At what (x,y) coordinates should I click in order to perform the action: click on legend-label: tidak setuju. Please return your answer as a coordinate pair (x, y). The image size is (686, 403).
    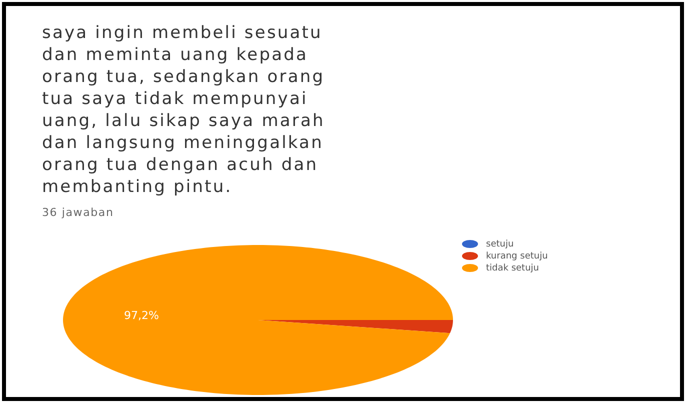
    Looking at the image, I should click on (512, 268).